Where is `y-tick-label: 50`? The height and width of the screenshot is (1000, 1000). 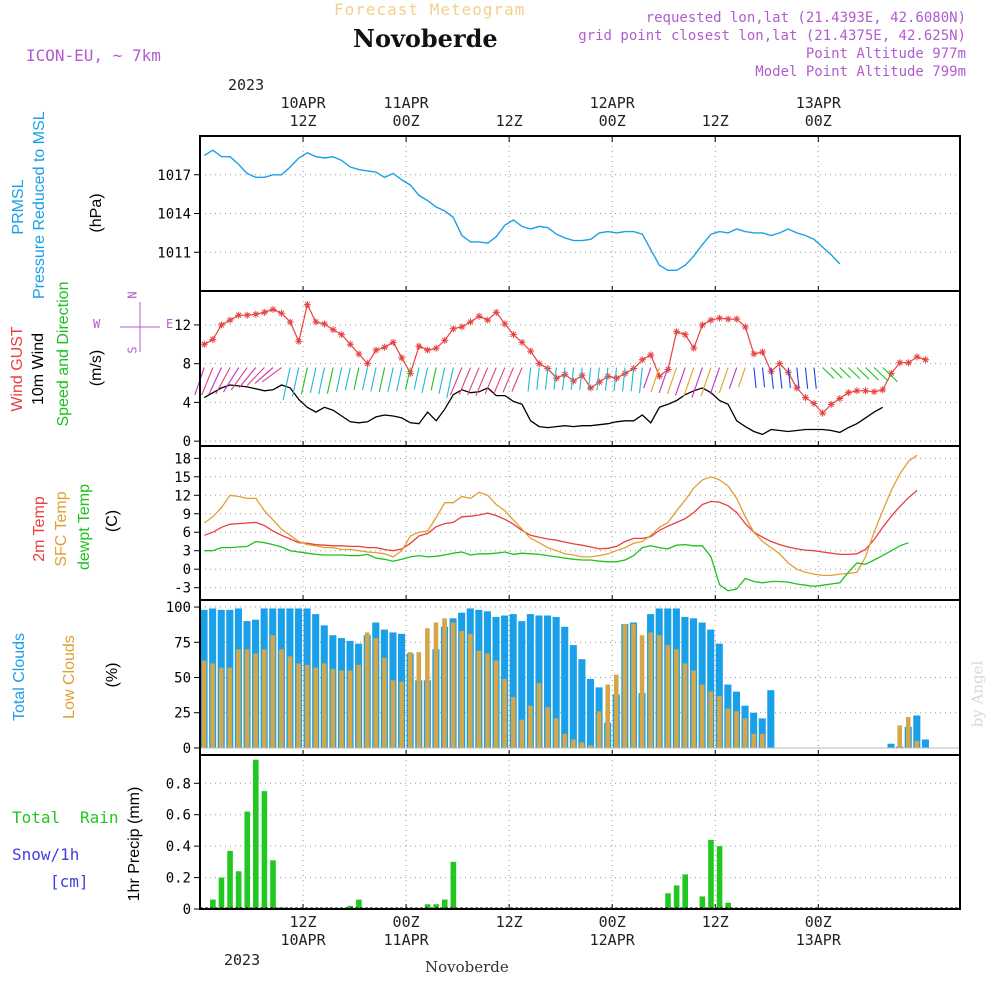
y-tick-label: 50 is located at coordinates (182, 679).